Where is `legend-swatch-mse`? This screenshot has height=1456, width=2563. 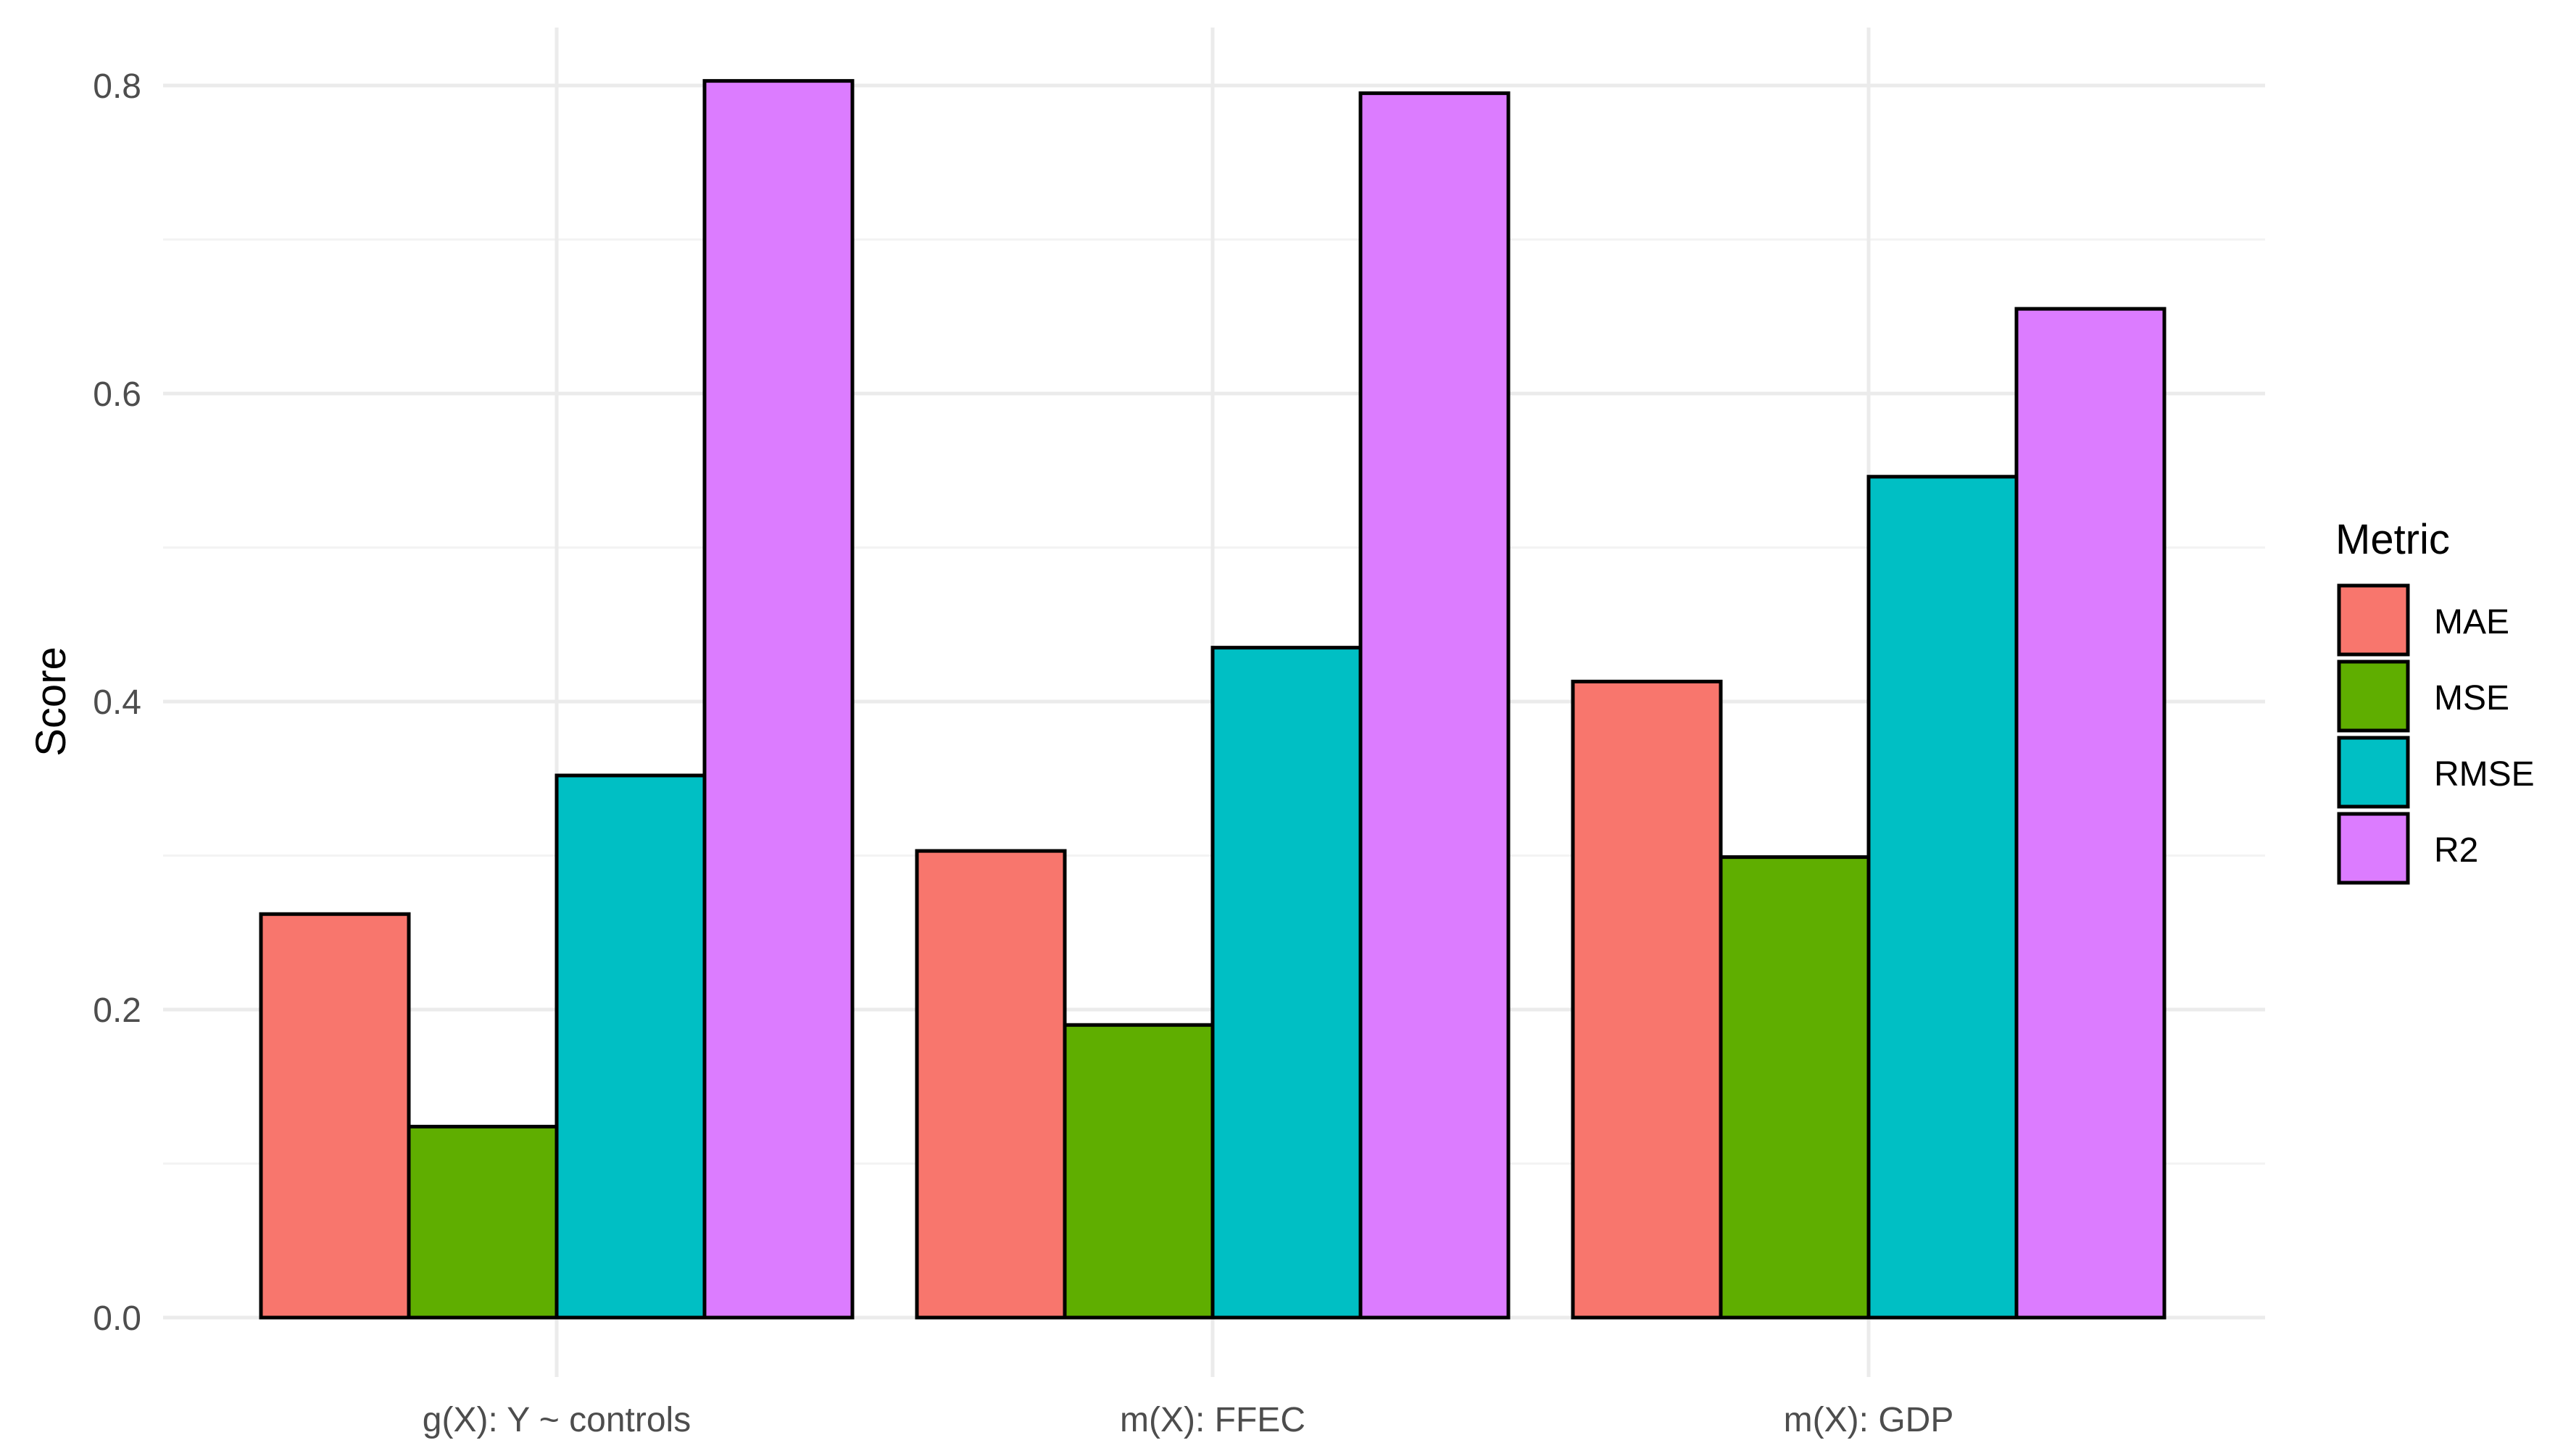
legend-swatch-mse is located at coordinates (2373, 697).